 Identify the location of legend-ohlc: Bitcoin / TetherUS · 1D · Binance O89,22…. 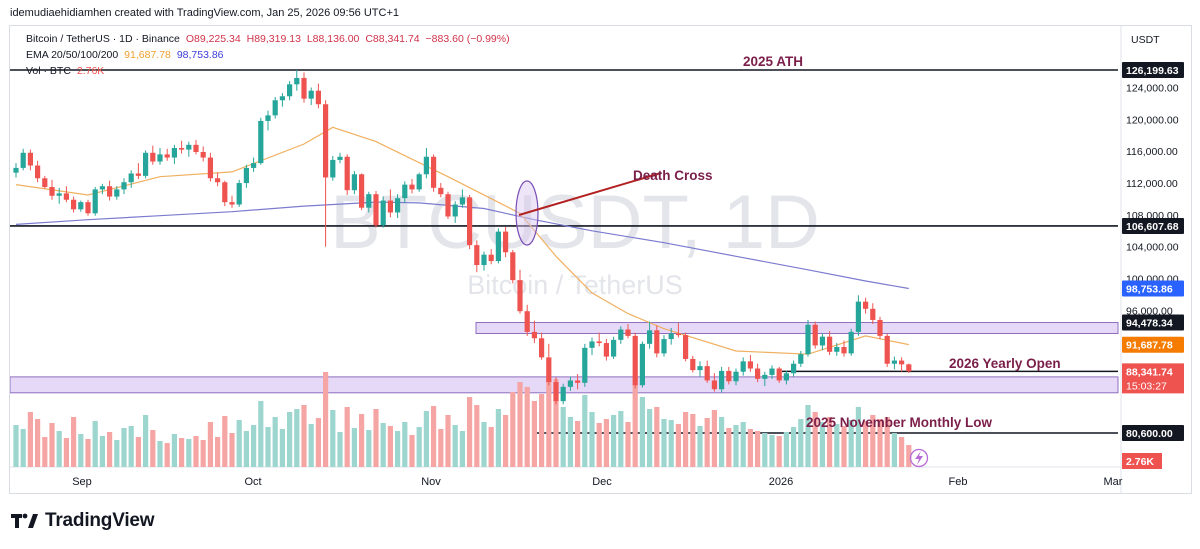
(269, 39).